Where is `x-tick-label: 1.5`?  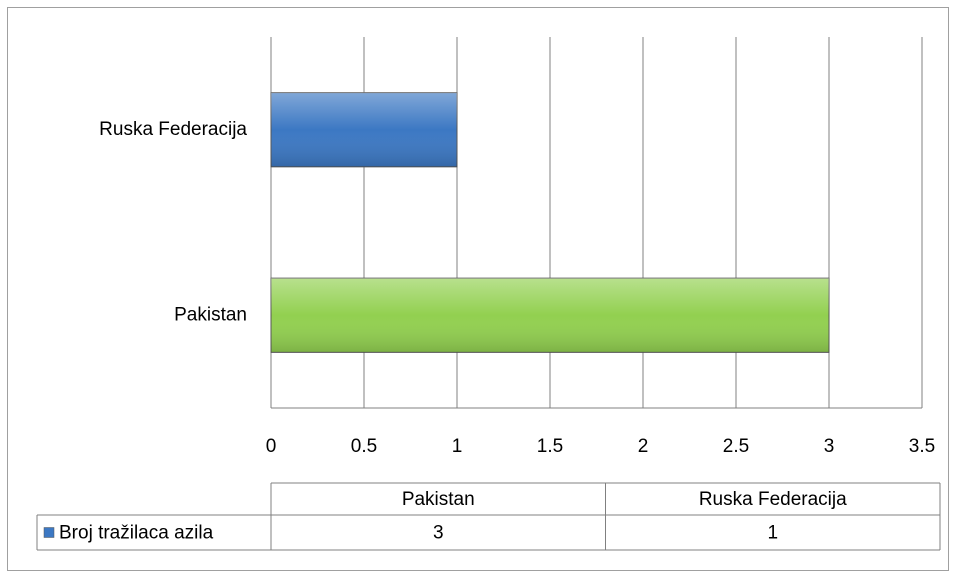
x-tick-label: 1.5 is located at coordinates (550, 446).